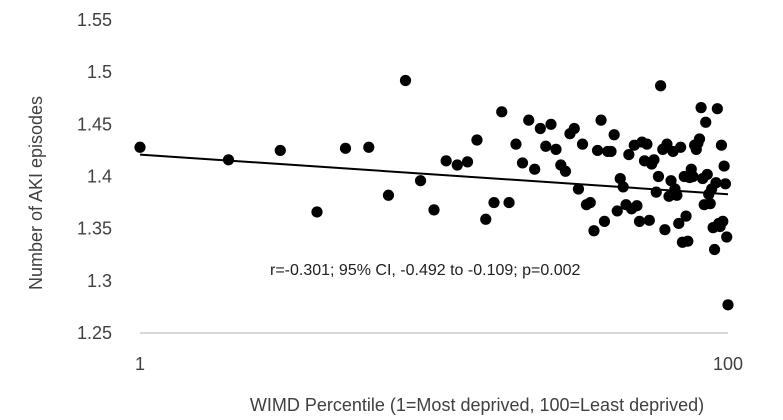  What do you see at coordinates (99, 281) in the screenshot?
I see `y-tick-label: 1.3` at bounding box center [99, 281].